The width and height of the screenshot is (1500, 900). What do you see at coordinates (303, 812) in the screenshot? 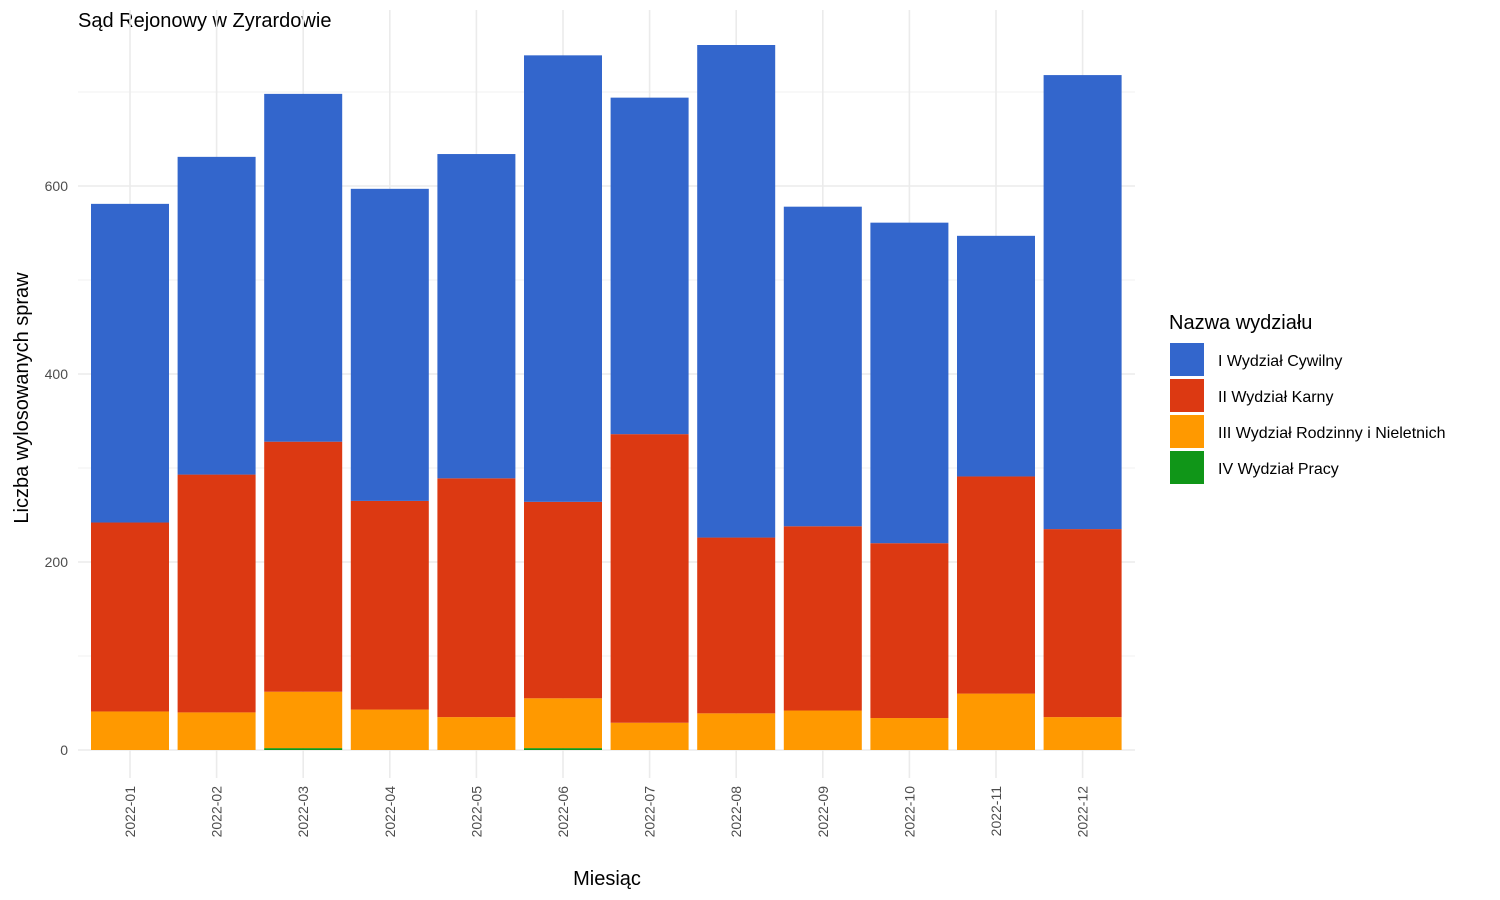
I see `x-tick-label: 2022-03` at bounding box center [303, 812].